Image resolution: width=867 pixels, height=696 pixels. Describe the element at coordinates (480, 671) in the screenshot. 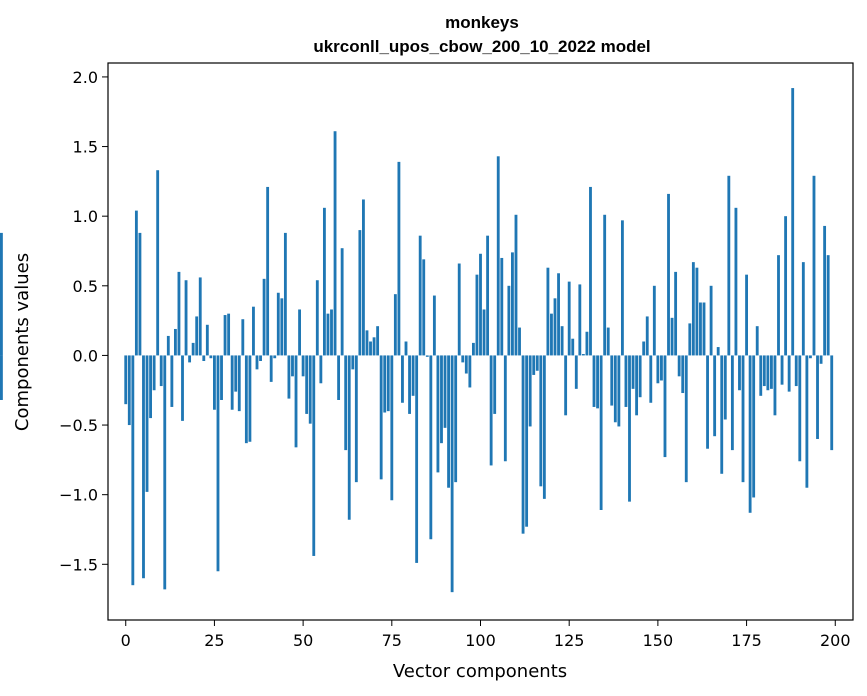

I see `x-axis-label: Vector components` at that location.